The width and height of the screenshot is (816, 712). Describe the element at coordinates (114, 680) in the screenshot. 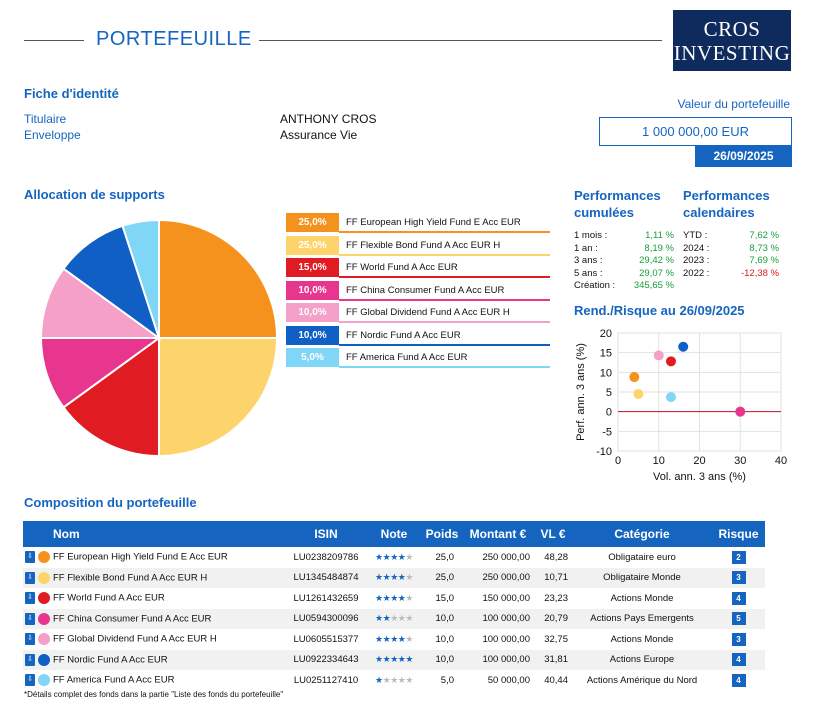

I see `fund-name: FF America Fund A Acc EUR` at that location.